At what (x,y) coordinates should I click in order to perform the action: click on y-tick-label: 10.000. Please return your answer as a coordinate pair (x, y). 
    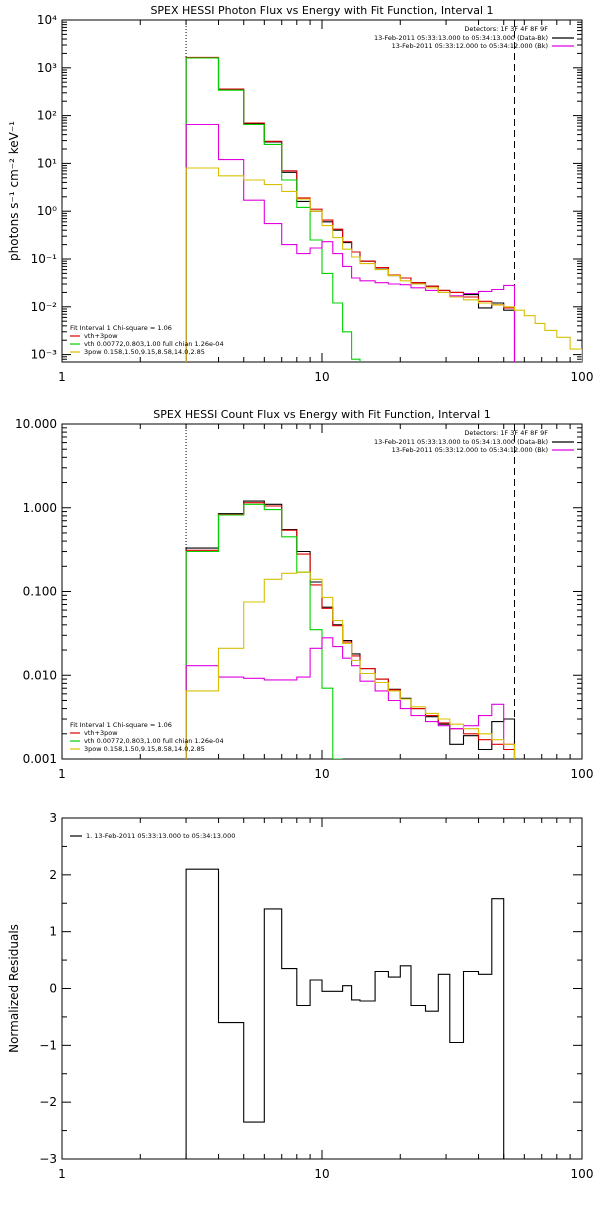
    Looking at the image, I should click on (36, 424).